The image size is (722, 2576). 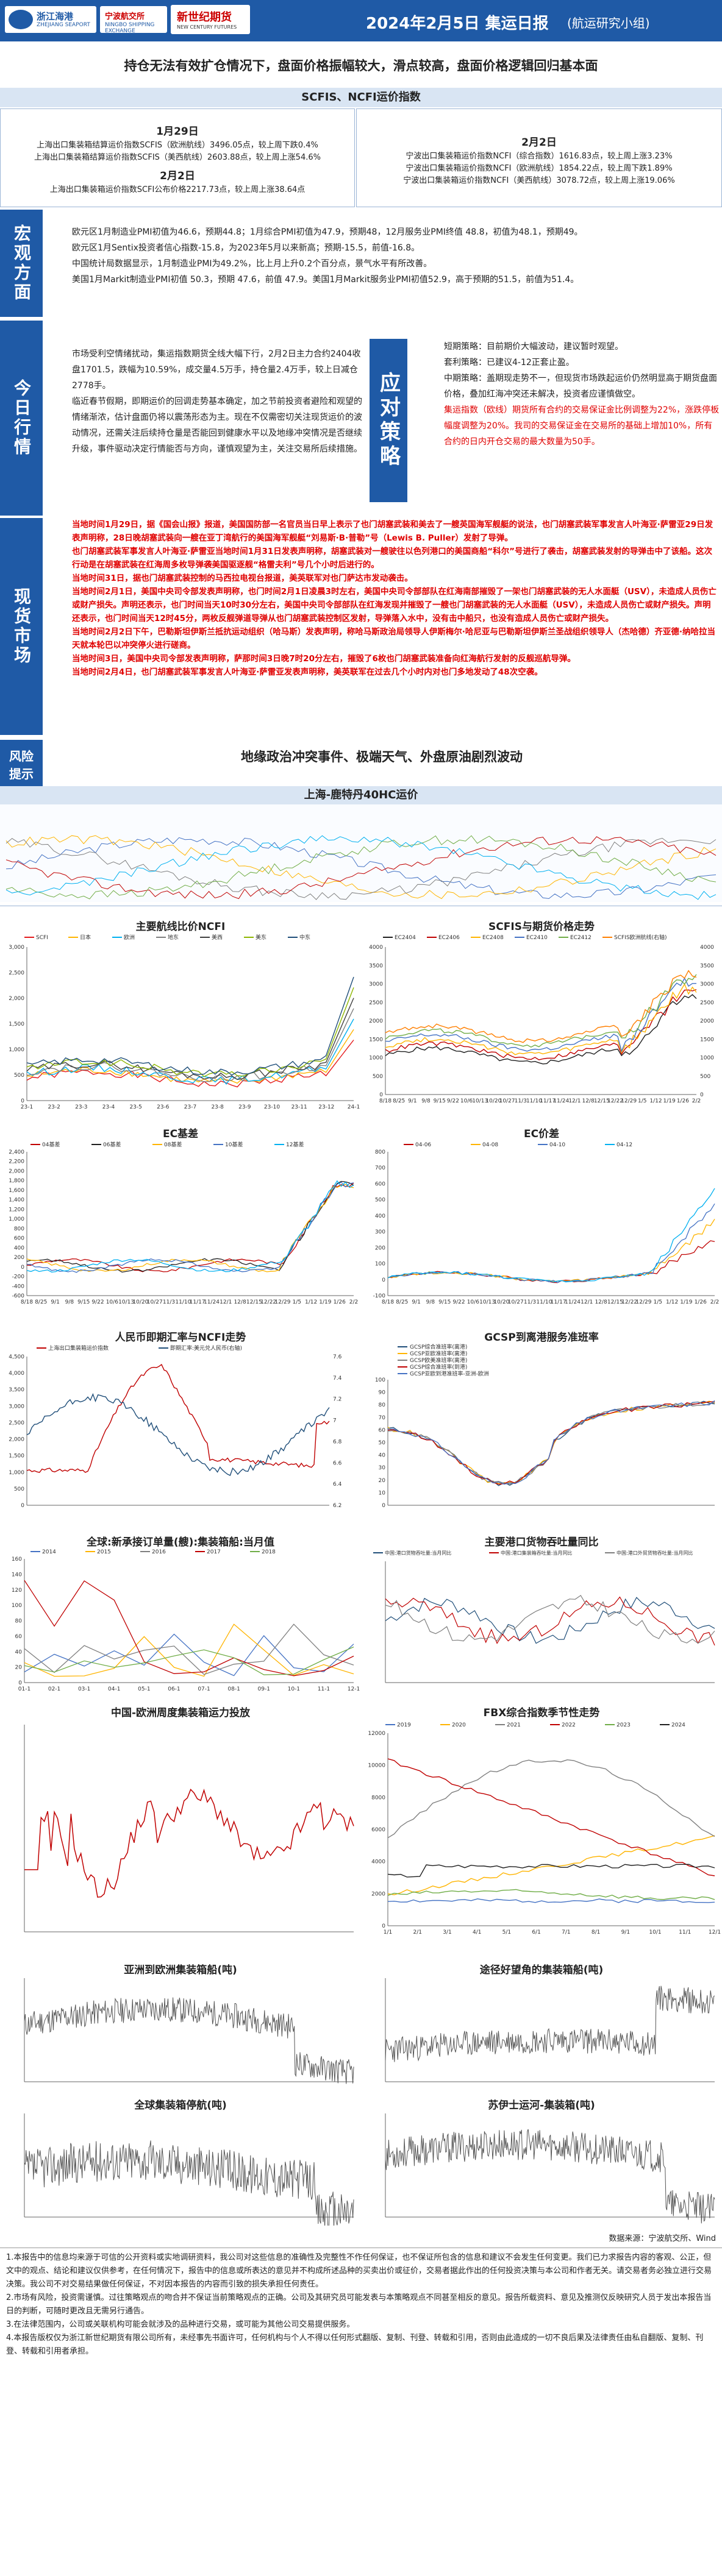 What do you see at coordinates (402, 1302) in the screenshot?
I see `x-tick-label: 8/25` at bounding box center [402, 1302].